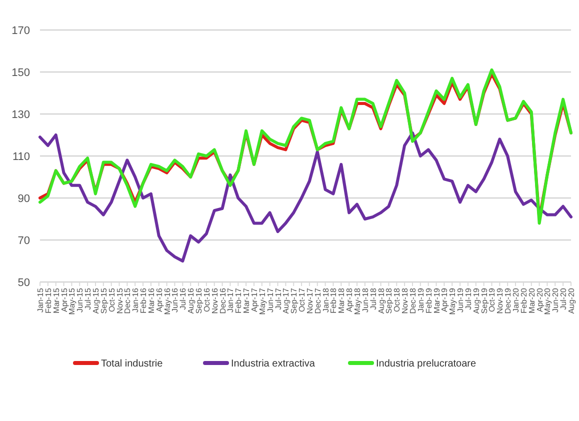 The image size is (579, 421). I want to click on legend-label: Industria extractiva, so click(273, 364).